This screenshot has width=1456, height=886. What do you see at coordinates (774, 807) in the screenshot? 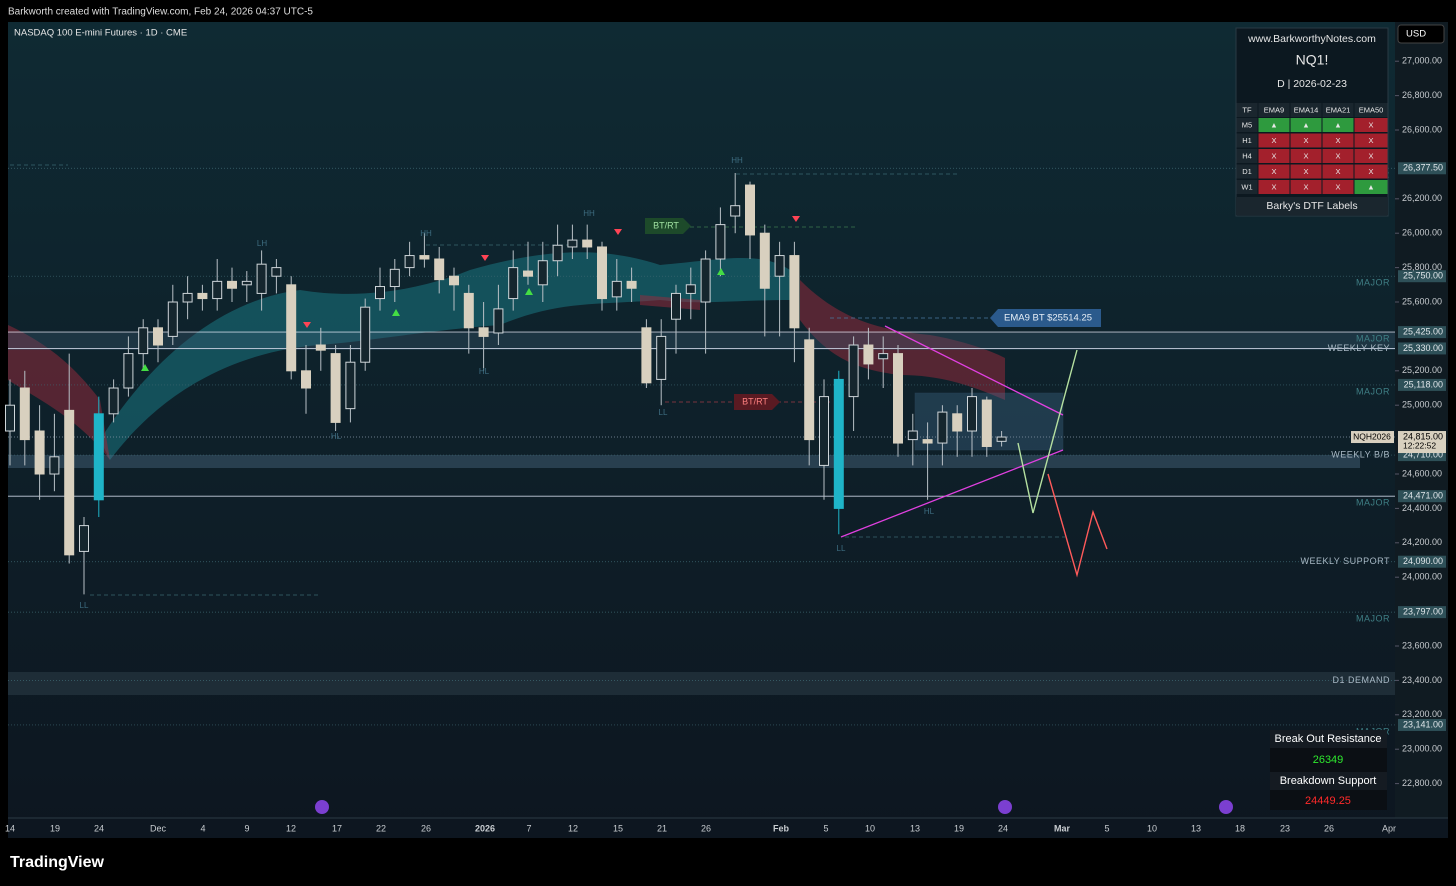
I see `event-icons` at bounding box center [774, 807].